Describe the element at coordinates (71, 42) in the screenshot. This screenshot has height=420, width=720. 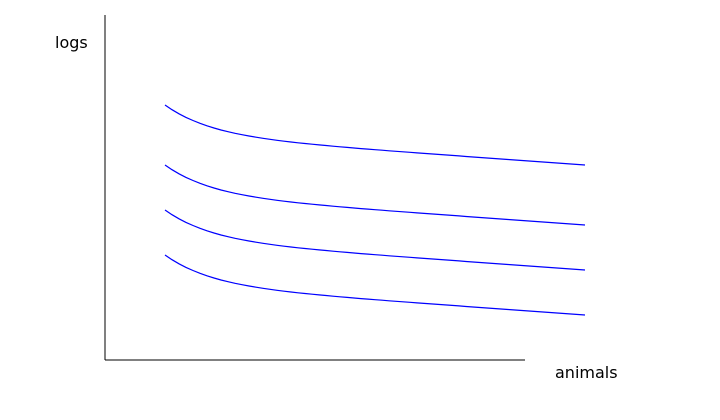
I see `y-axis-label: logs` at that location.